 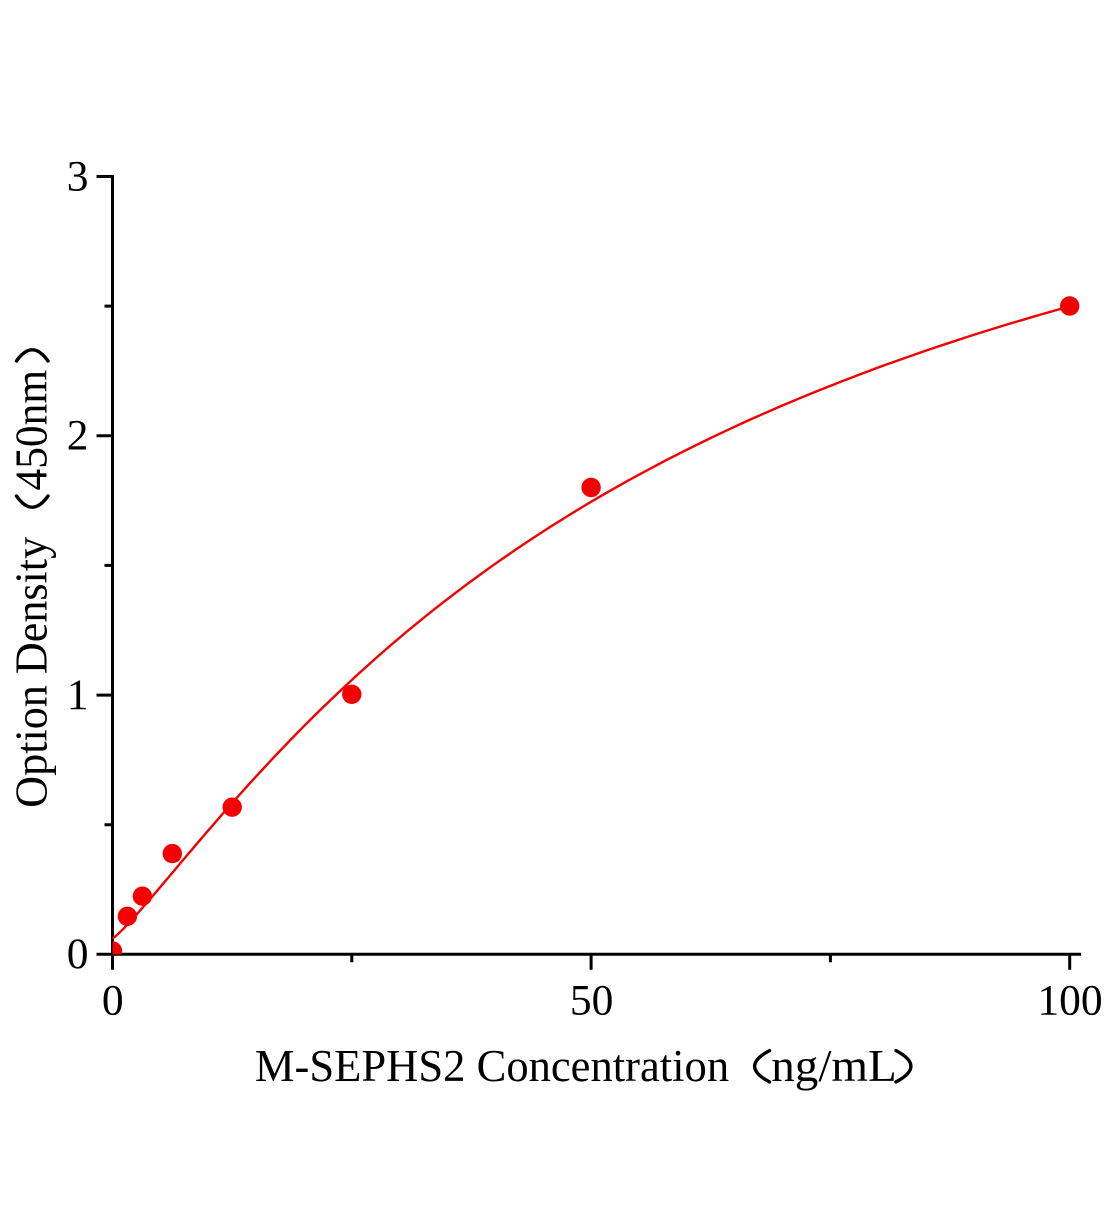 What do you see at coordinates (592, 1000) in the screenshot?
I see `svg-text: 50` at bounding box center [592, 1000].